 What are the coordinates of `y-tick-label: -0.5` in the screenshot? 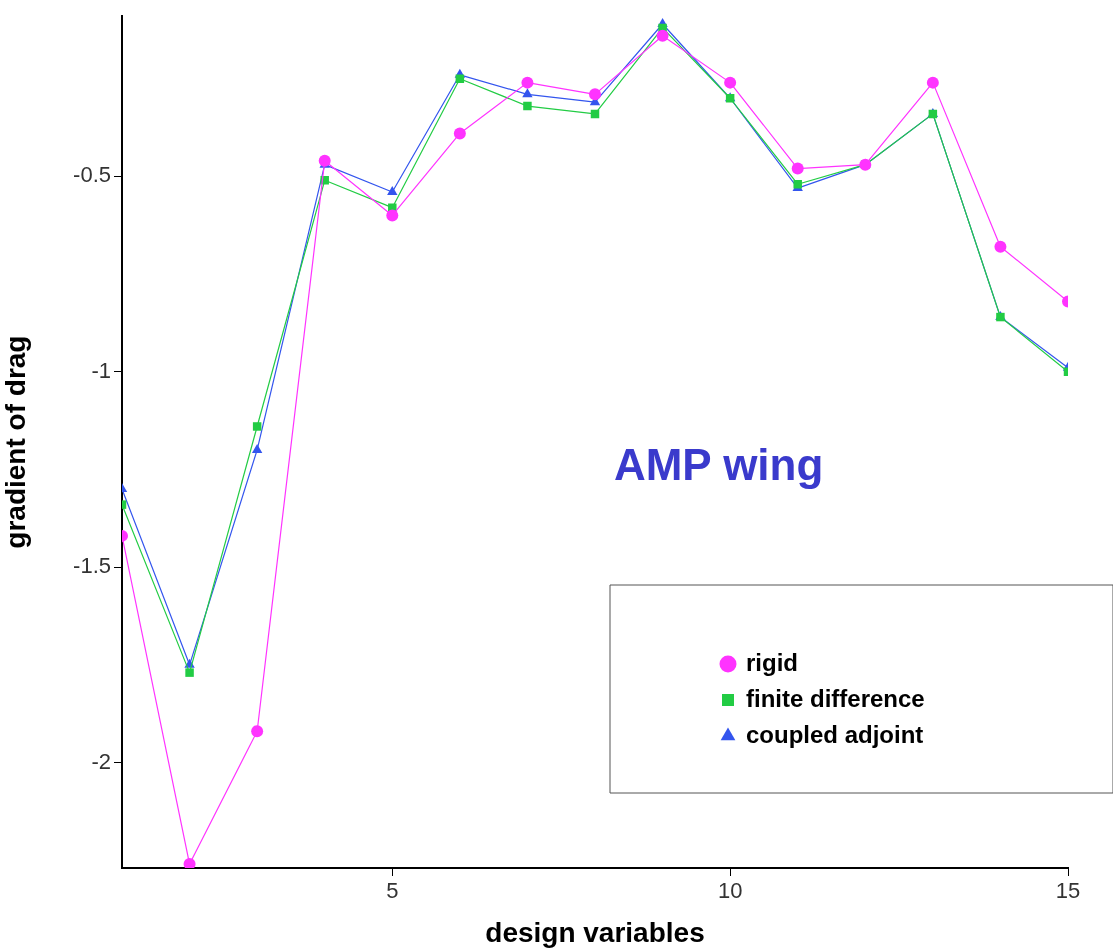 It's located at (92, 175).